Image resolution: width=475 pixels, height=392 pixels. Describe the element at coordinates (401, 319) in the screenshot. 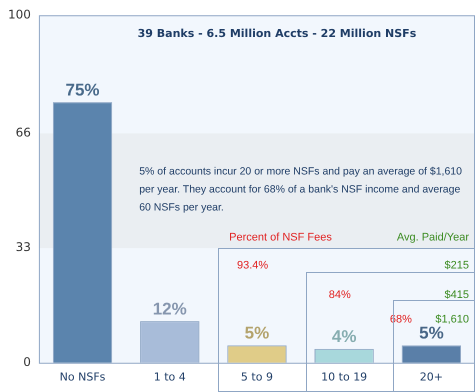

I see `annotation: 68%` at that location.